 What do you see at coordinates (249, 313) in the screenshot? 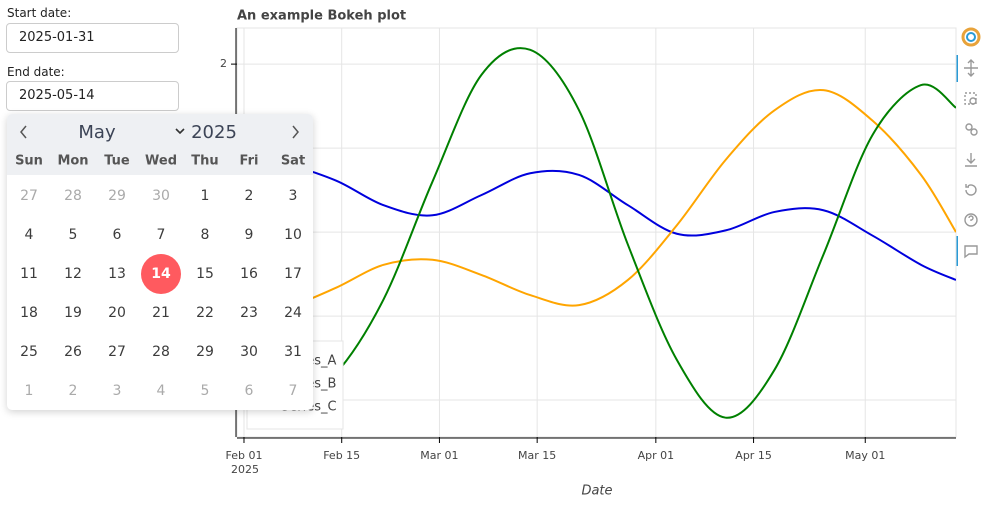
I see `day: 23` at bounding box center [249, 313].